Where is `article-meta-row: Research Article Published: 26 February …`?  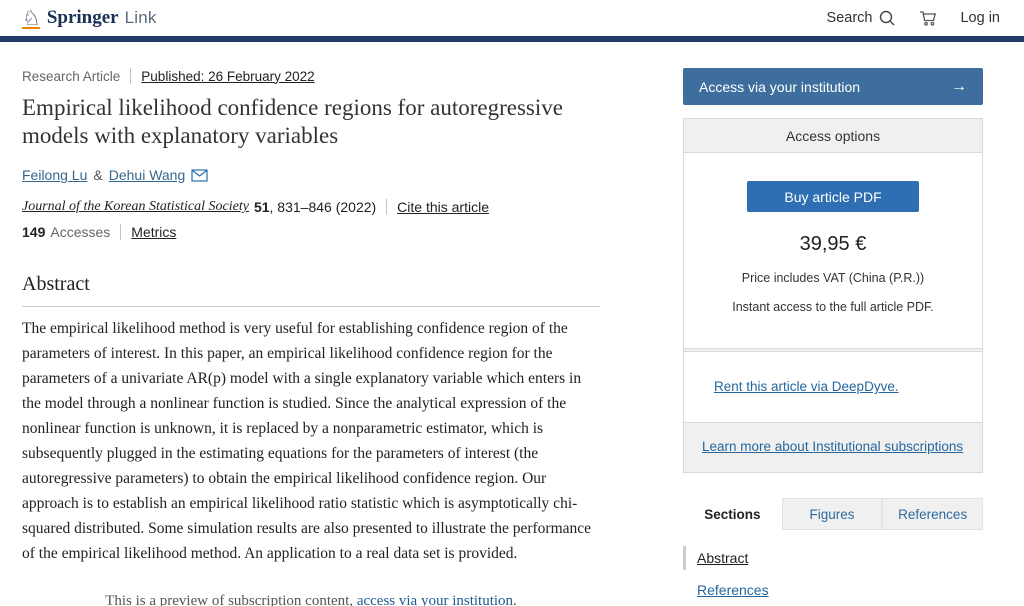
article-meta-row: Research Article Published: 26 February … is located at coordinates (311, 76).